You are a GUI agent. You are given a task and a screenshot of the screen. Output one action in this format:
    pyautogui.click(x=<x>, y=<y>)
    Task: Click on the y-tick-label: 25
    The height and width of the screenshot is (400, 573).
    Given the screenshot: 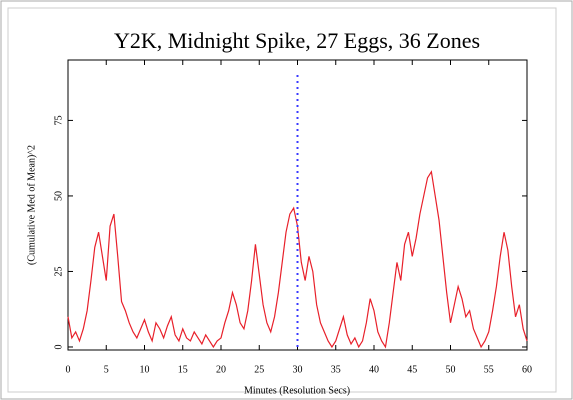 What is the action you would take?
    pyautogui.click(x=58, y=271)
    